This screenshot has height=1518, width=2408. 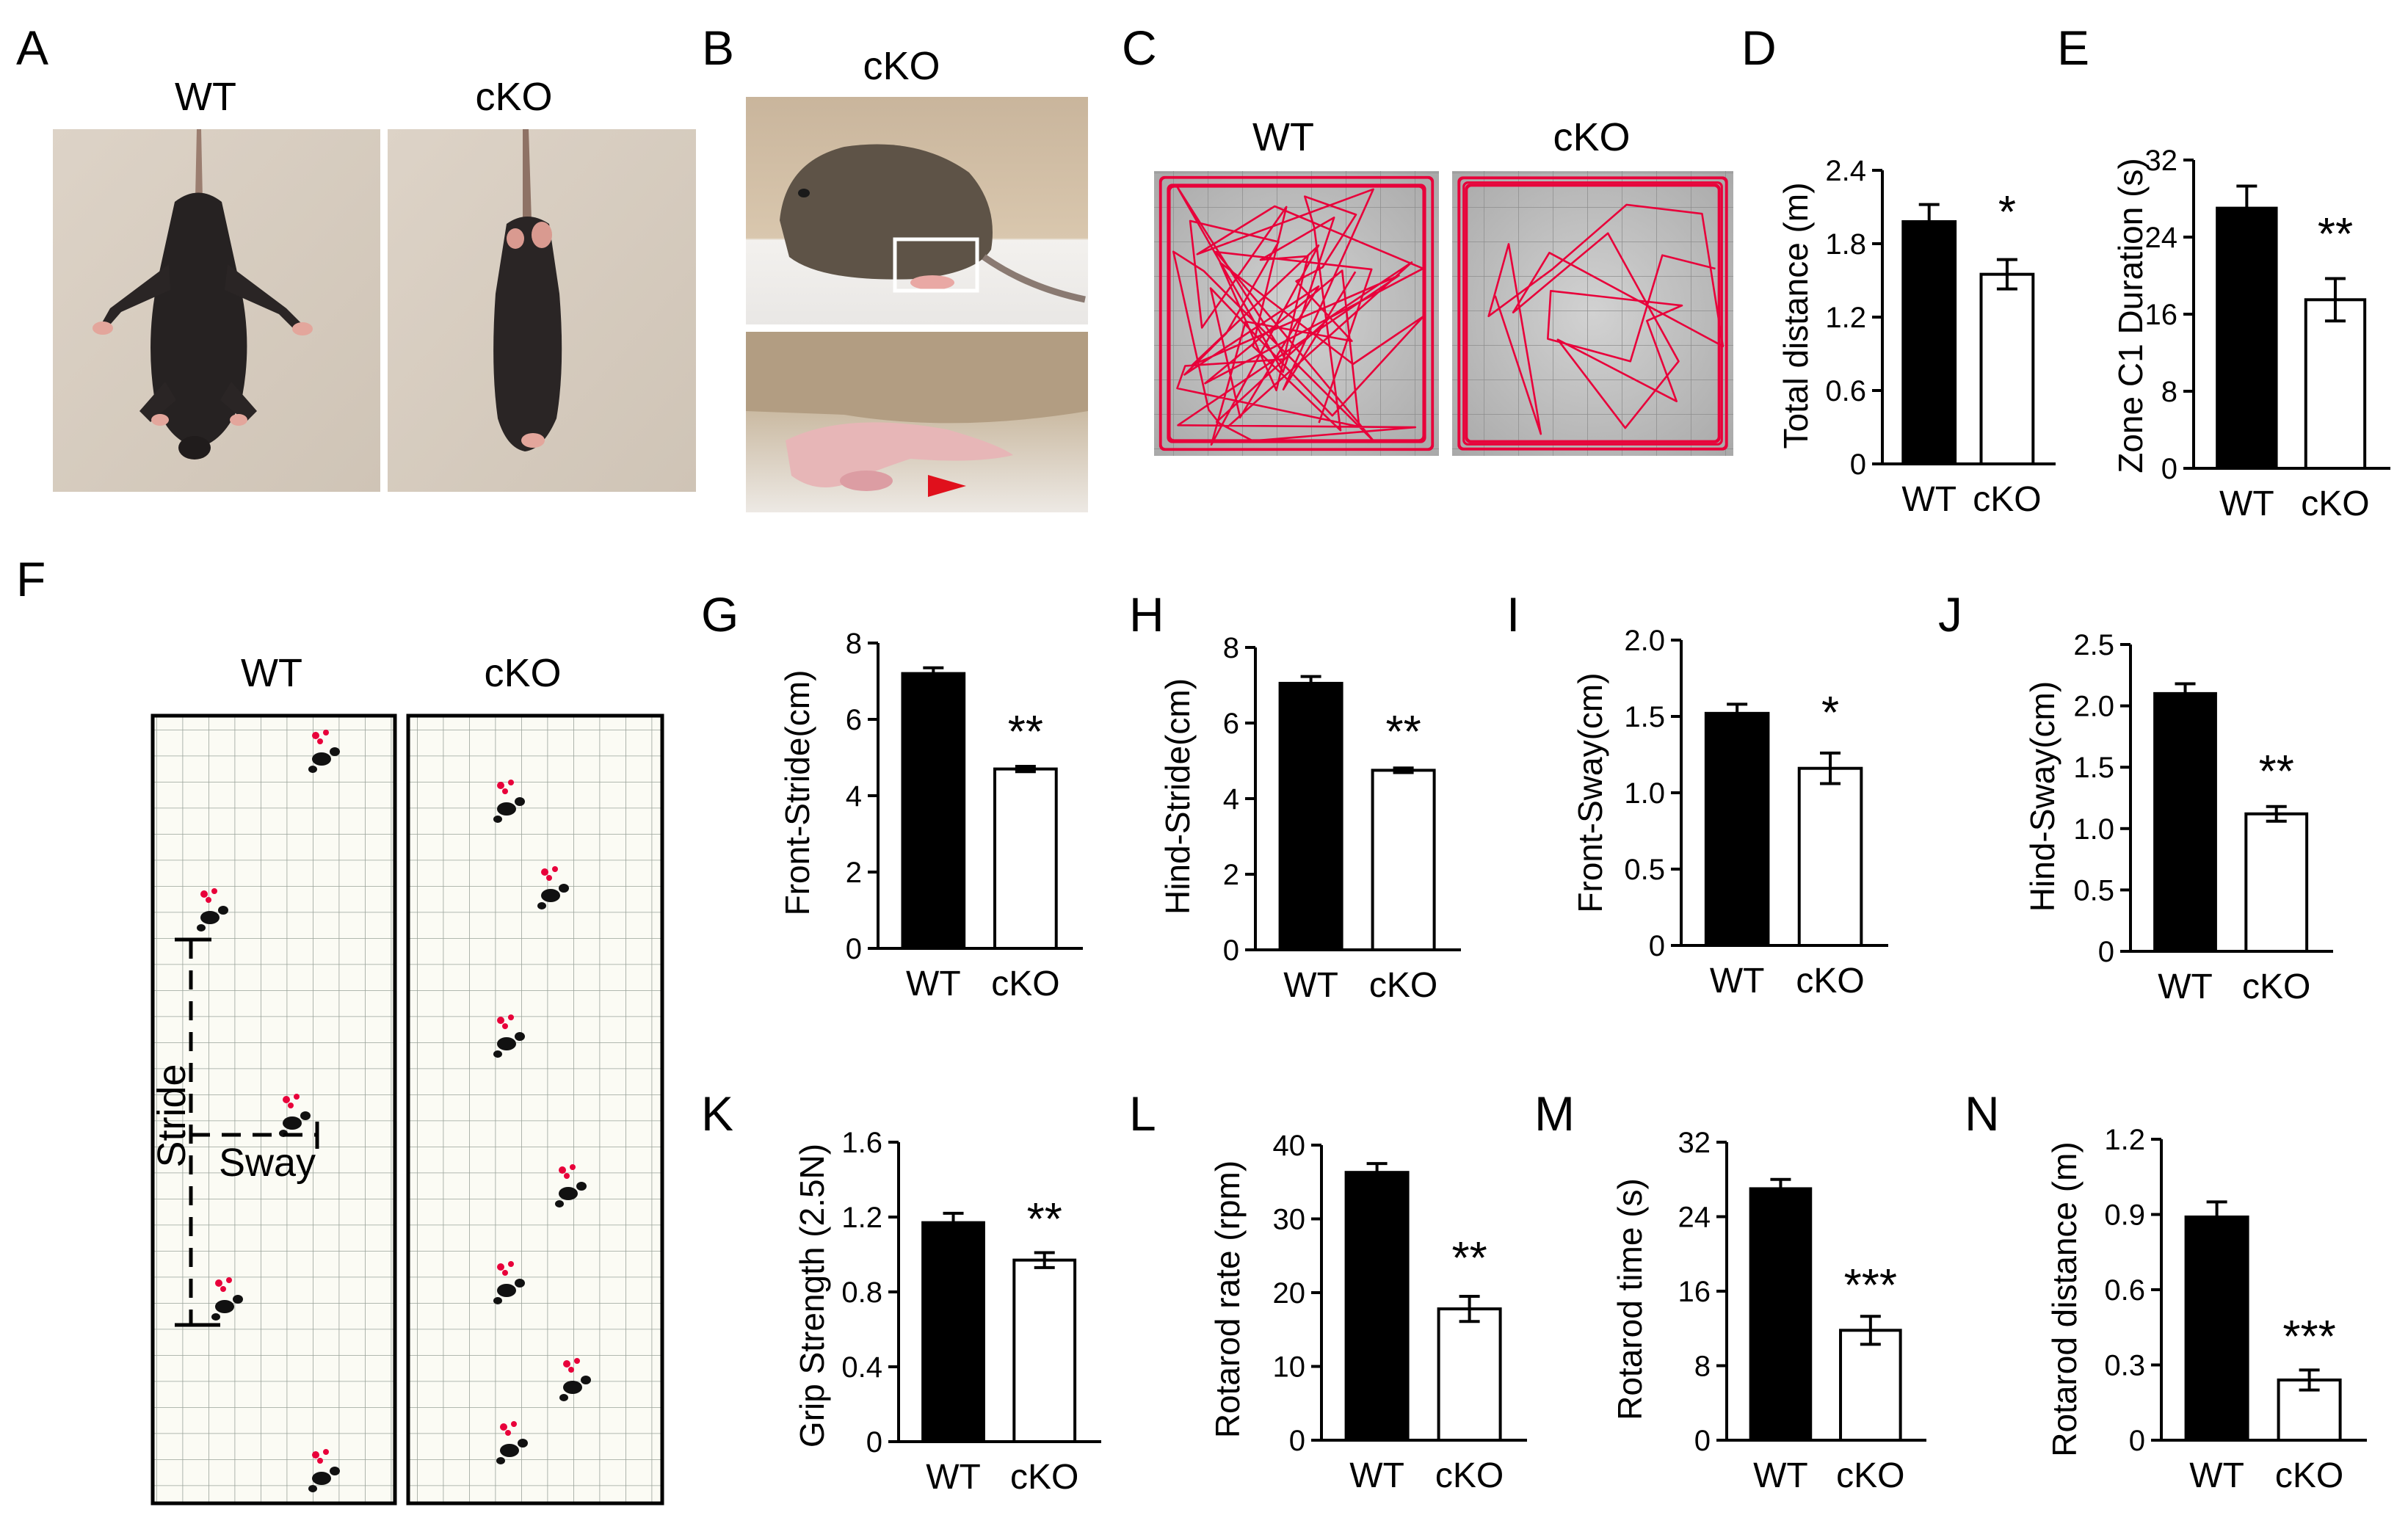 What do you see at coordinates (2093, 829) in the screenshot?
I see `y-tick-label: 1.0` at bounding box center [2093, 829].